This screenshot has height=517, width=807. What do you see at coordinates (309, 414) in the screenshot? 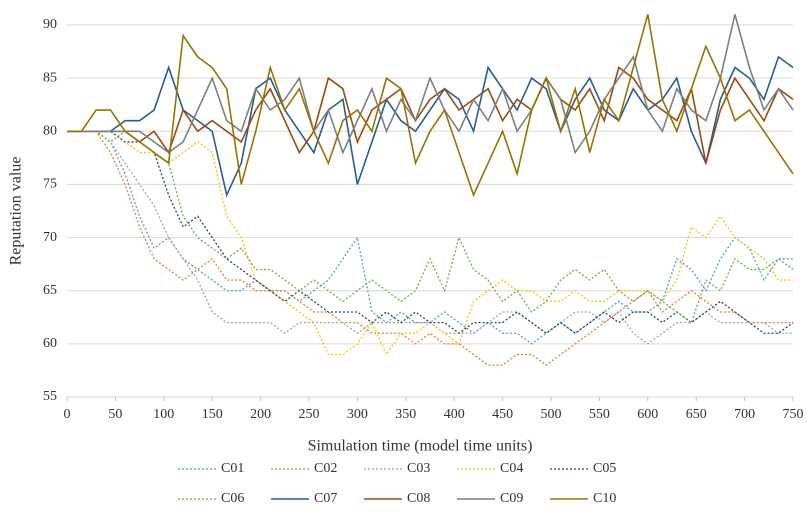
I see `x-tick-label: 250` at bounding box center [309, 414].